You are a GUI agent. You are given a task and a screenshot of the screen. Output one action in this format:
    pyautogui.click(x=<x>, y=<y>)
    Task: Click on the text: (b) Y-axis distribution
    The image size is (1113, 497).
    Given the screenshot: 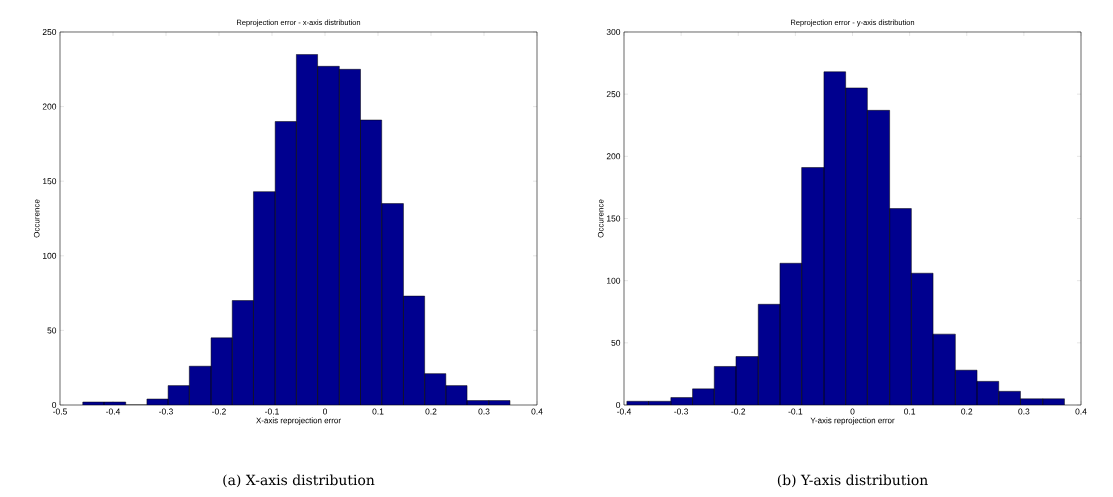 What is the action you would take?
    pyautogui.click(x=852, y=481)
    